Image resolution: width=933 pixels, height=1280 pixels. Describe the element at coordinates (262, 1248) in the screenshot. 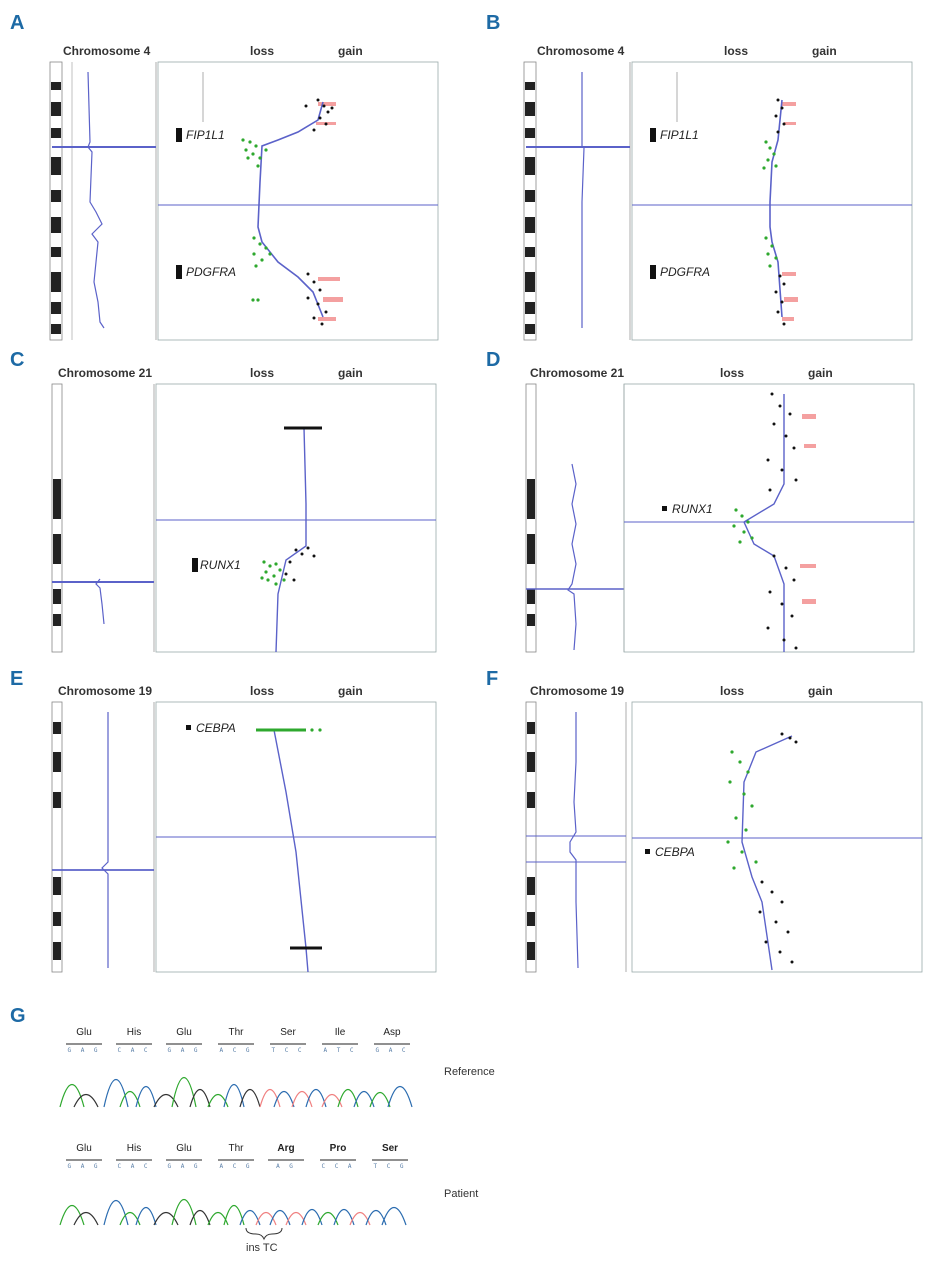

I see `insertion-label: ins TC` at that location.